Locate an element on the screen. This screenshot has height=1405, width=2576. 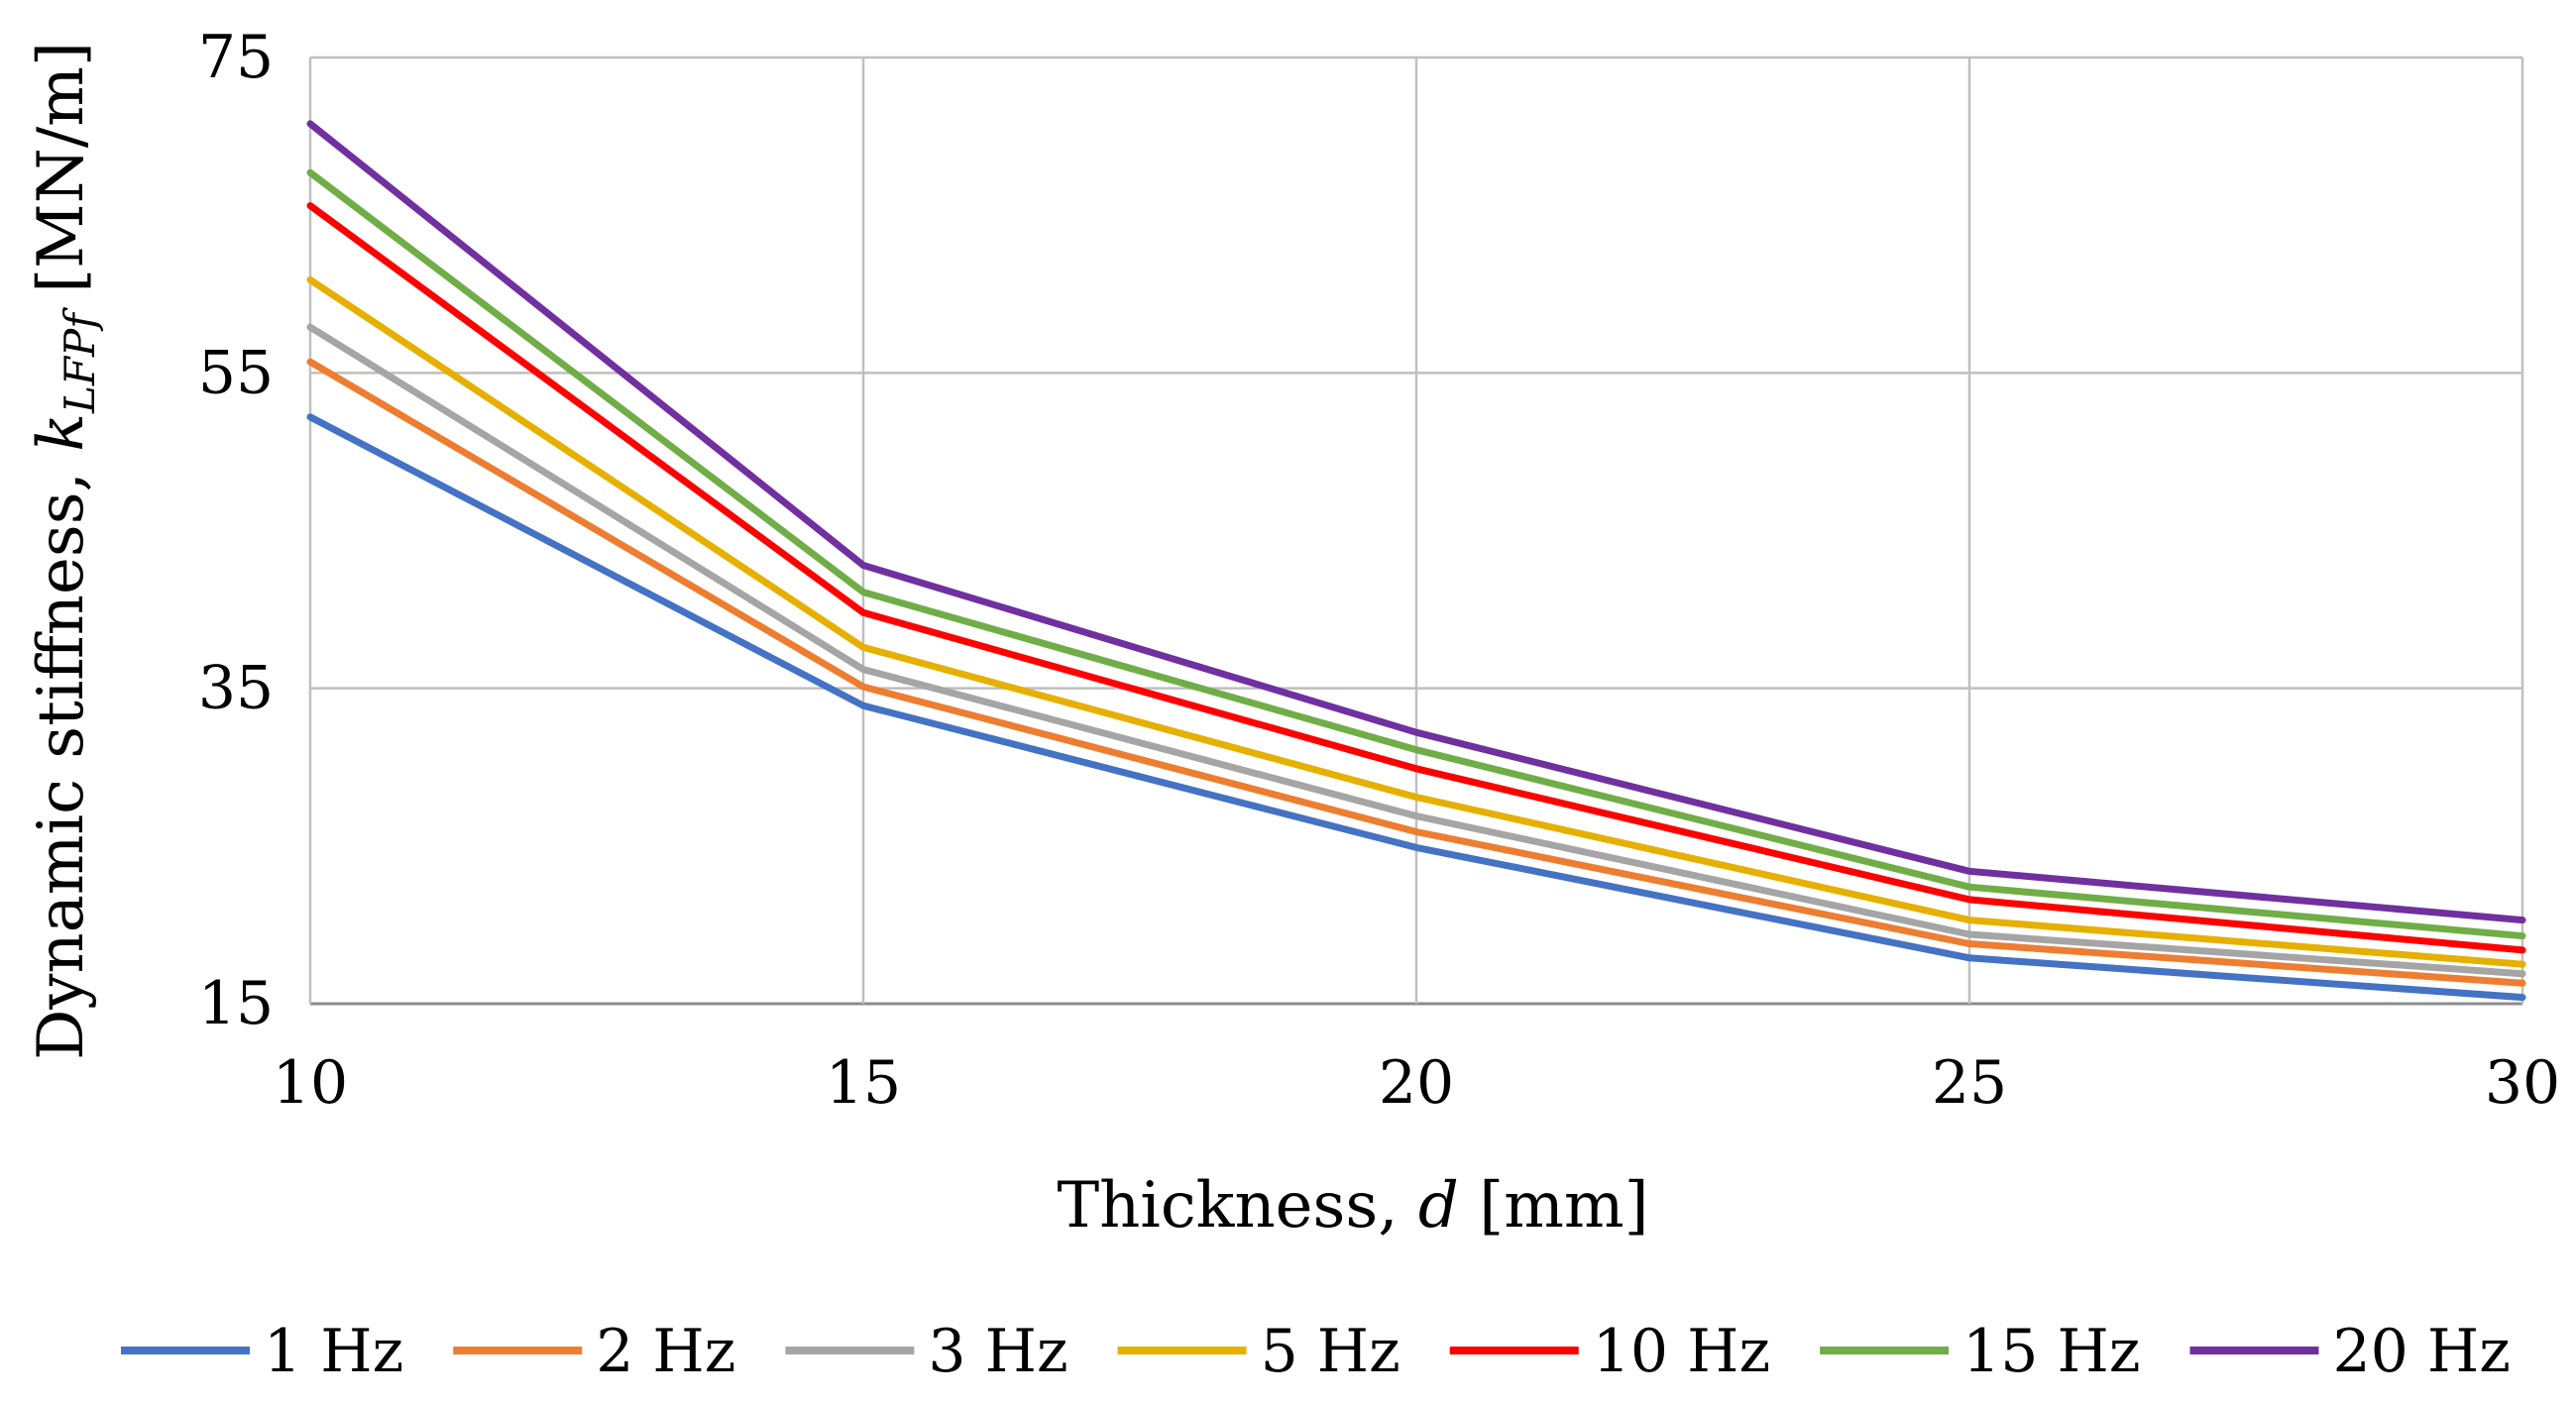
x-tick-label: 30 is located at coordinates (2522, 1083).